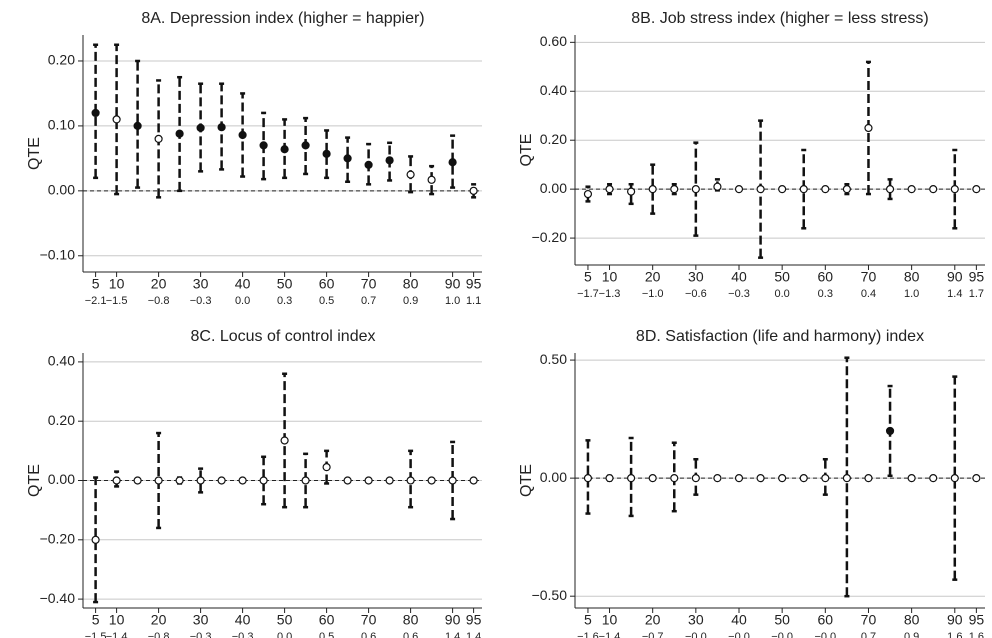  Describe the element at coordinates (550, 237) in the screenshot. I see `y-tick-label: −0.20` at that location.